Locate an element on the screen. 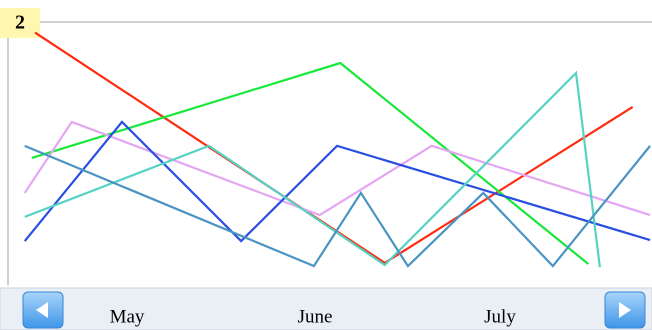 The width and height of the screenshot is (652, 330). badge-box is located at coordinates (20, 23).